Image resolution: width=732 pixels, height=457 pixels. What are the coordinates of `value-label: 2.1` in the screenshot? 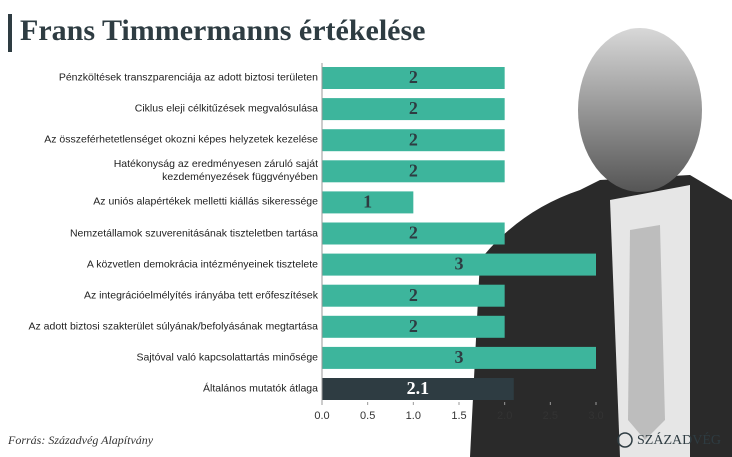 It's located at (418, 388).